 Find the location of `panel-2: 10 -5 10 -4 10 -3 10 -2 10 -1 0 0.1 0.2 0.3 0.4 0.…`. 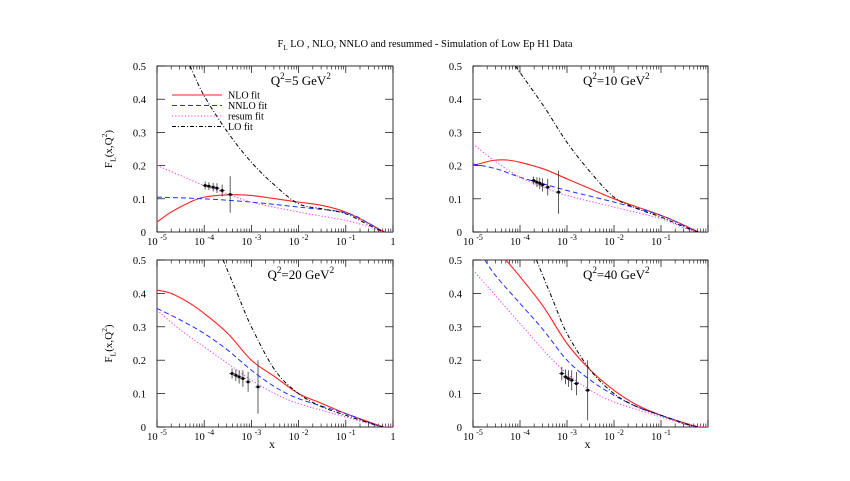

panel-2: 10 -5 10 -4 10 -3 10 -2 10 -1 0 0.1 0.2 0.3 0.4 0.… is located at coordinates (579, 155).